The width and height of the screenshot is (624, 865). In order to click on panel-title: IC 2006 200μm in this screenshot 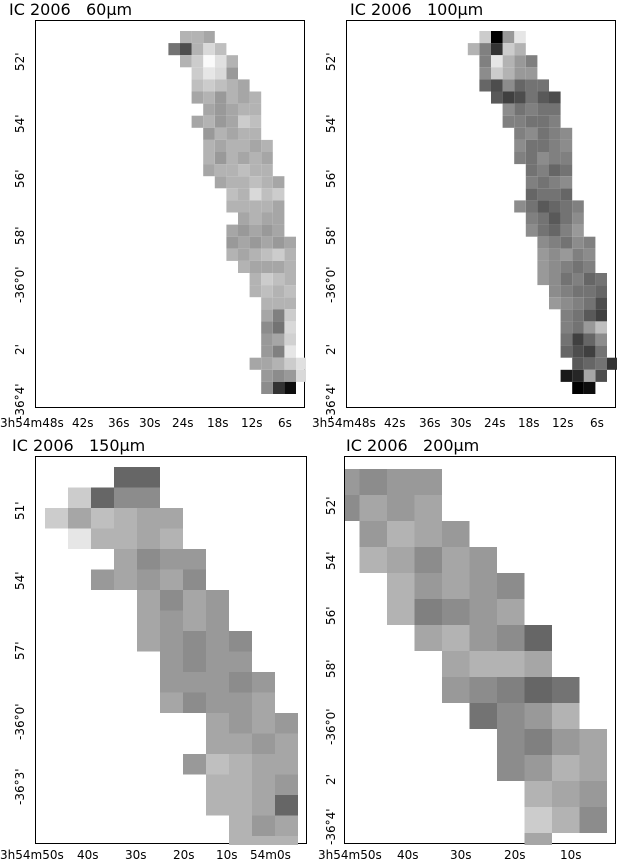, I will do `click(413, 445)`.